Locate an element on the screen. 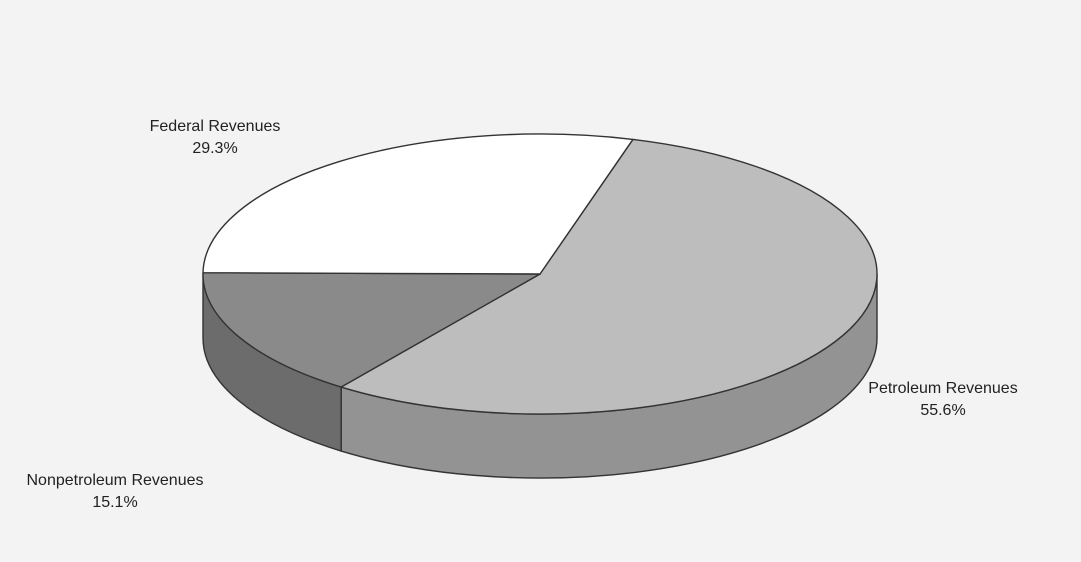  slice-label-federal-value: 29.3% is located at coordinates (215, 148).